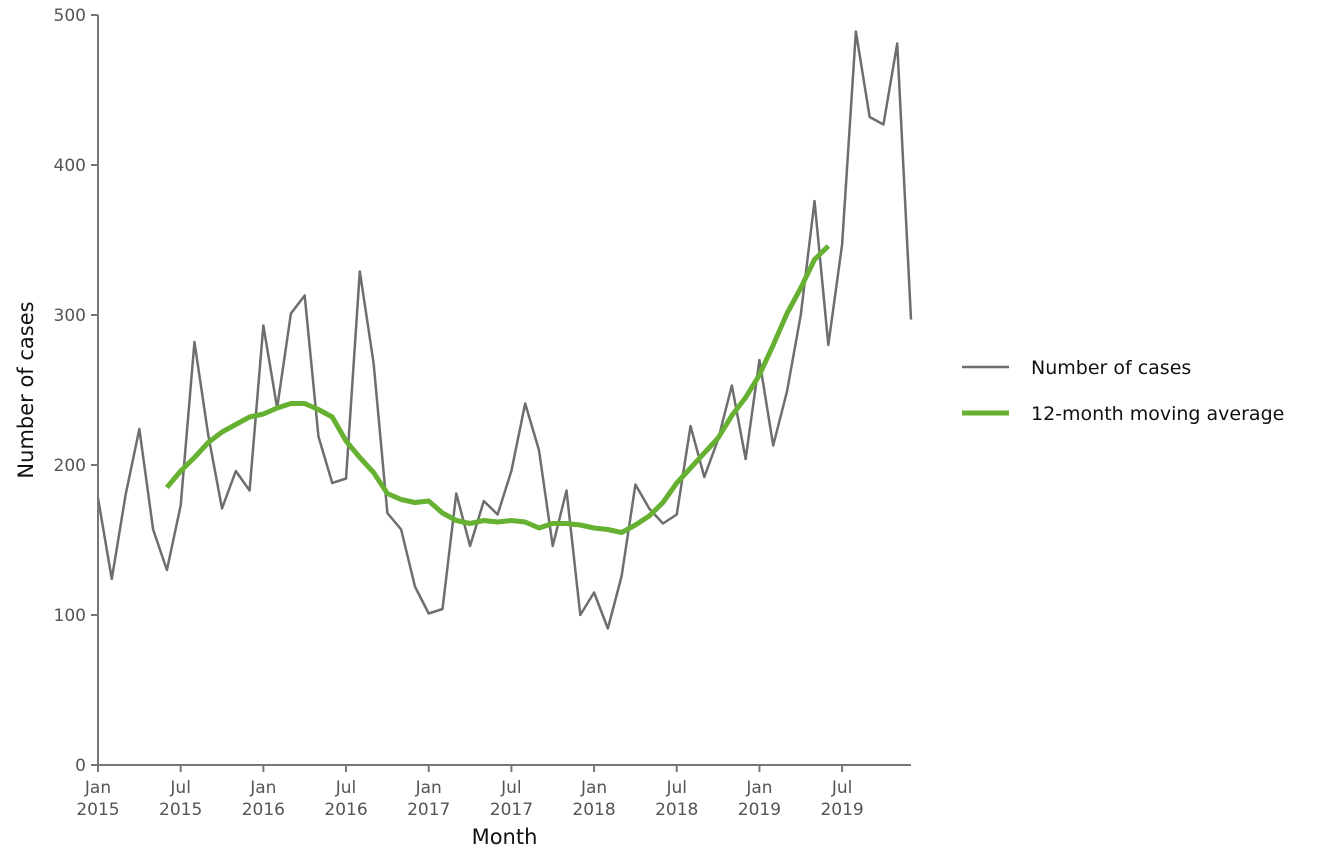  I want to click on x-tick-label: Jul 2015, so click(180, 799).